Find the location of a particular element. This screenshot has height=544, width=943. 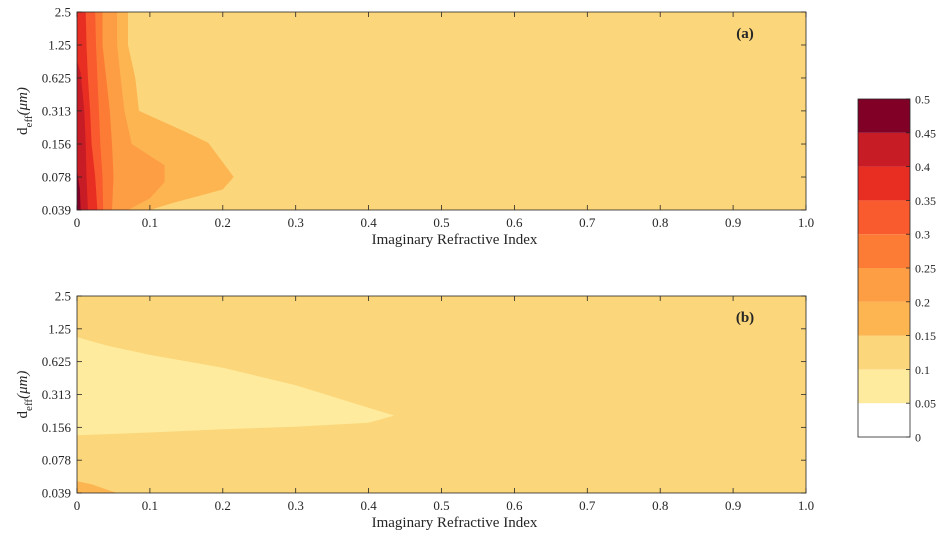

colorbar-tick-label: 0 is located at coordinates (918, 438).